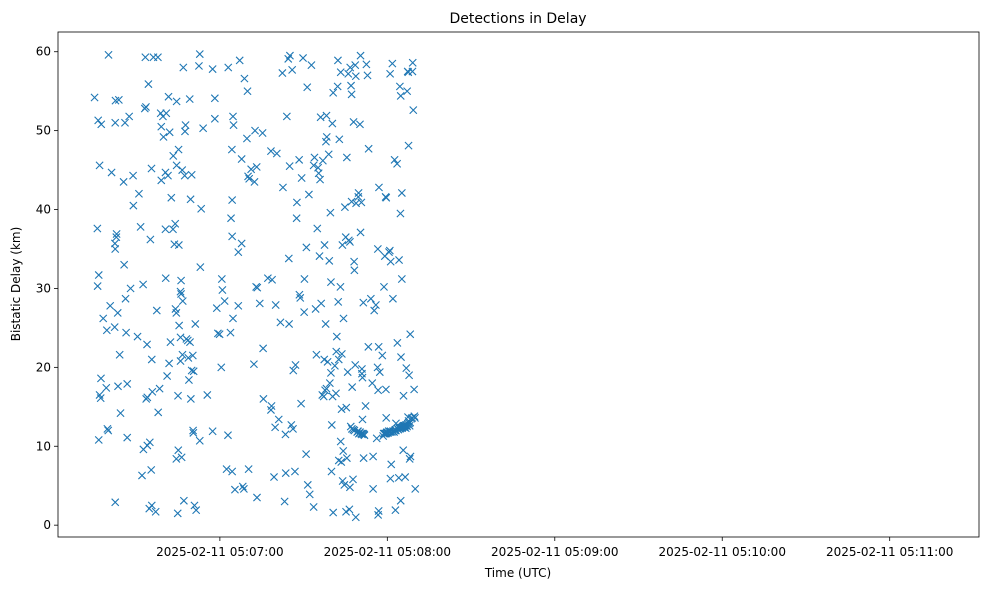 The width and height of the screenshot is (989, 590). Describe the element at coordinates (16, 284) in the screenshot. I see `y-axis-label: Bistatic Delay (km)` at that location.